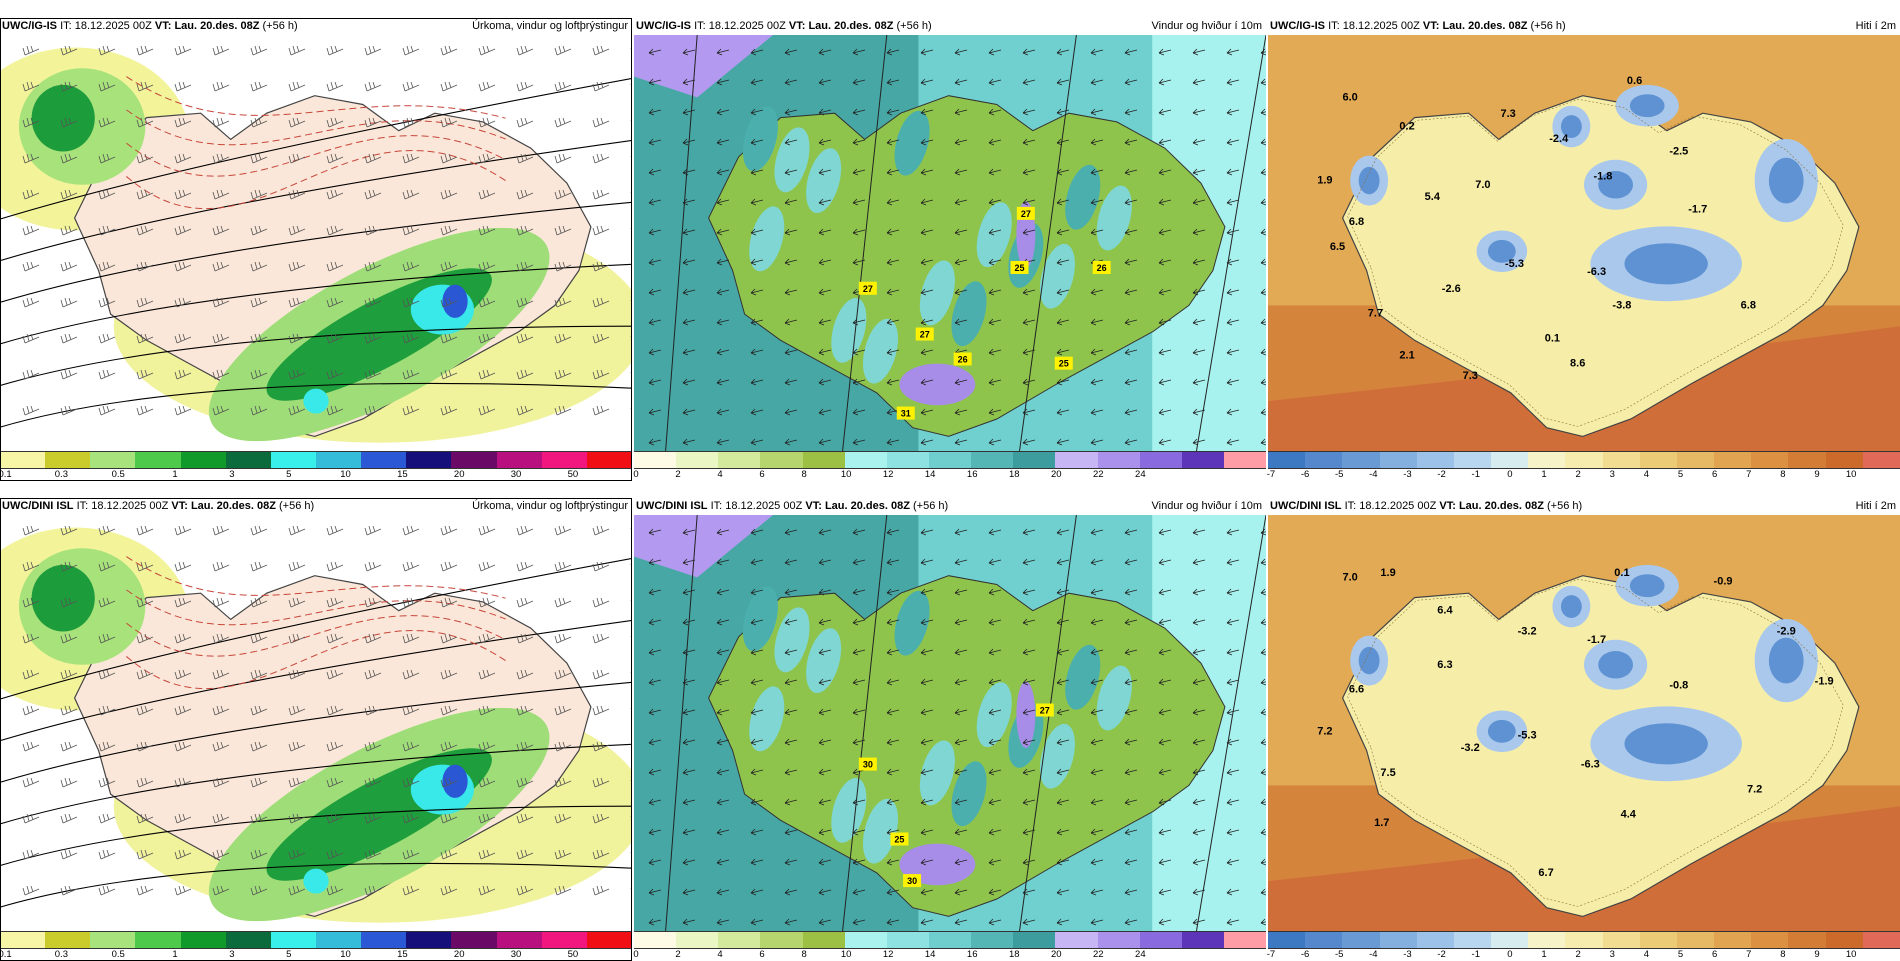  What do you see at coordinates (82, 506) in the screenshot?
I see `it-label: IT:` at bounding box center [82, 506].